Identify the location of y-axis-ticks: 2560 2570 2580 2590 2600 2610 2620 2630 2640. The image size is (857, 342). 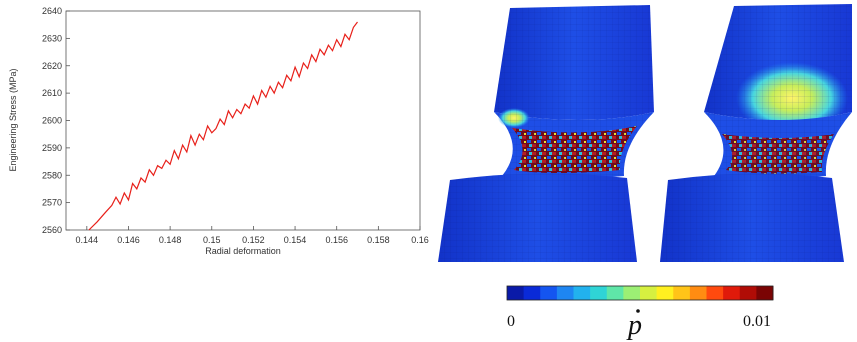
(56, 120).